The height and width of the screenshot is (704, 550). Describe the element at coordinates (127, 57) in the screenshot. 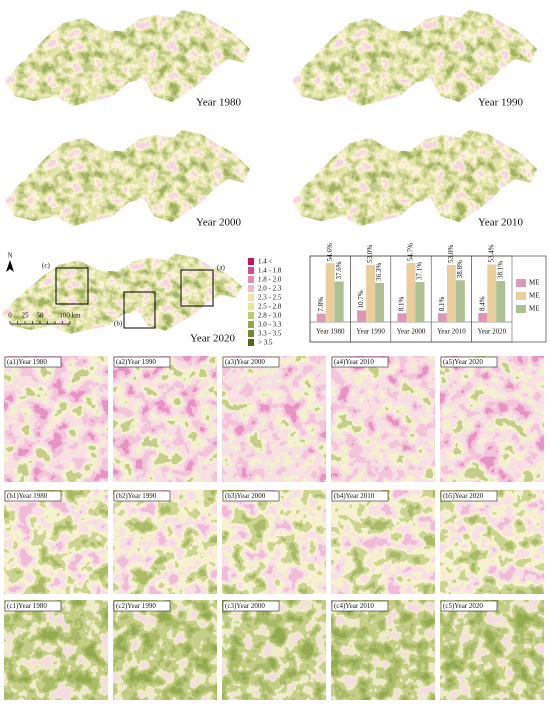

I see `map-1980` at that location.